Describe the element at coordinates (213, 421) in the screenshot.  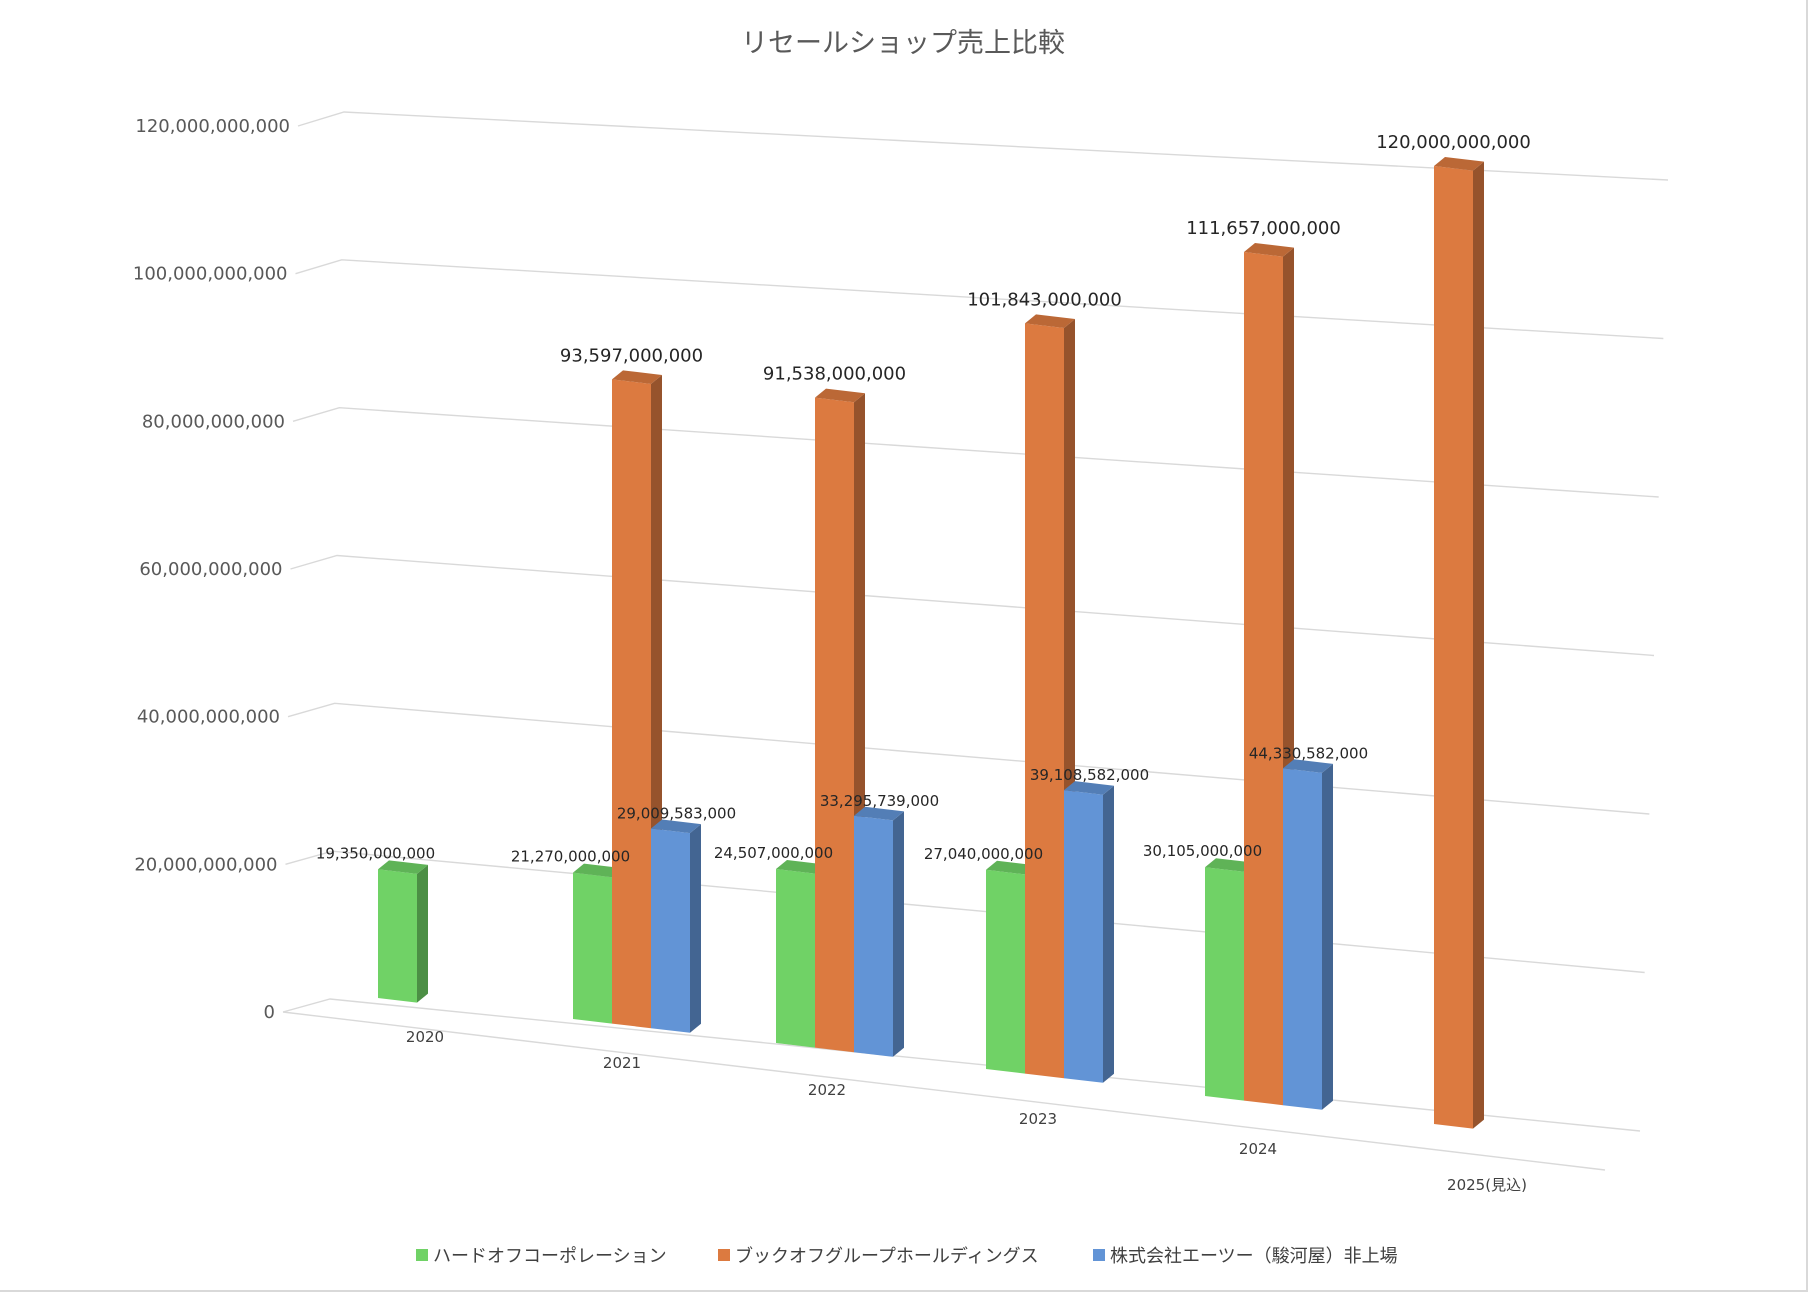
I see `y-tick-label: 80,000,000,000` at that location.